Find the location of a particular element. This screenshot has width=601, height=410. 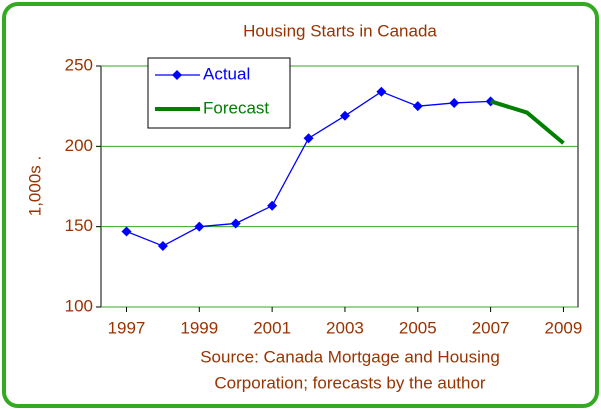

y-axis-label: 1,000s . is located at coordinates (34, 186).